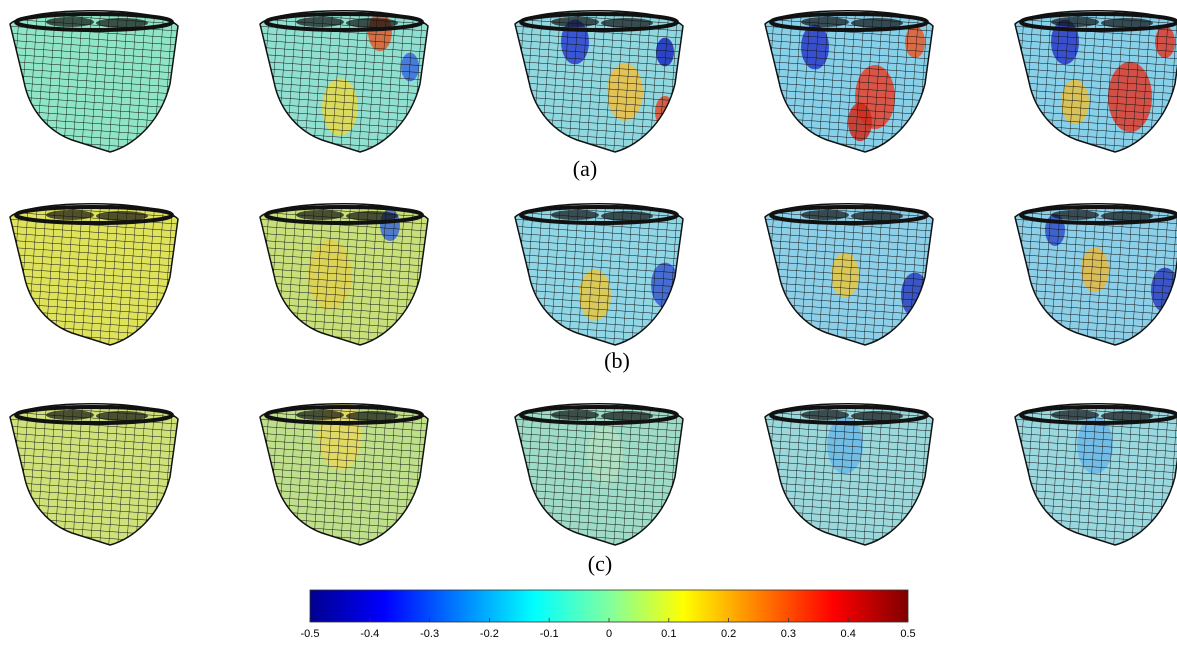  What do you see at coordinates (310, 634) in the screenshot?
I see `tick-label: -0.5` at bounding box center [310, 634].